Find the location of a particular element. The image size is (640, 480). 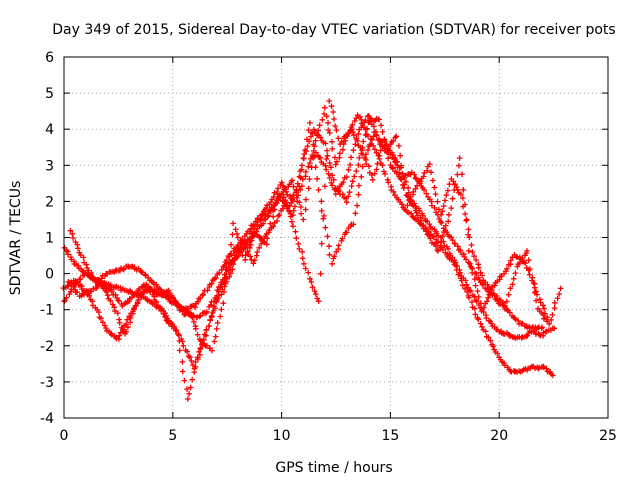

y-tick-label: -1 is located at coordinates (47, 311).